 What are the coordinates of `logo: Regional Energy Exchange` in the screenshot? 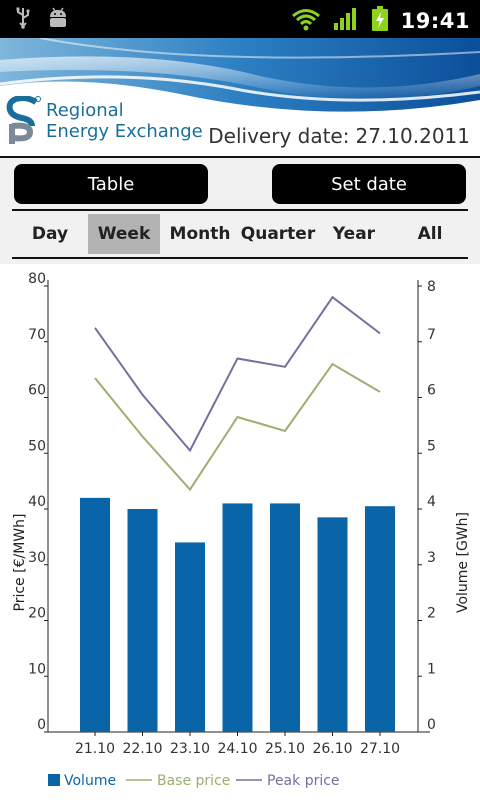 It's located at (104, 121).